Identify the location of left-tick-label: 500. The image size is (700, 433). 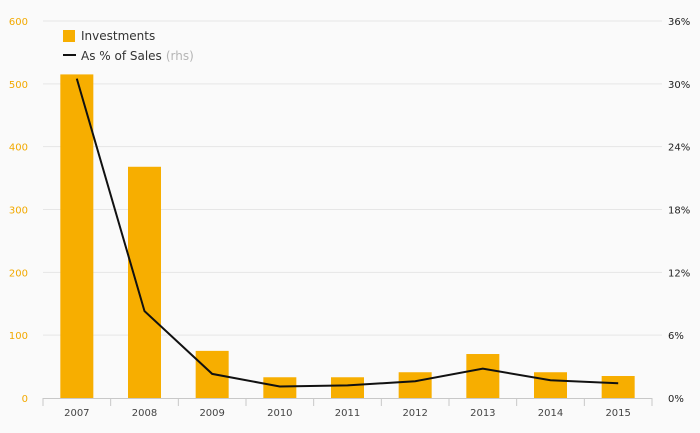
(18, 85).